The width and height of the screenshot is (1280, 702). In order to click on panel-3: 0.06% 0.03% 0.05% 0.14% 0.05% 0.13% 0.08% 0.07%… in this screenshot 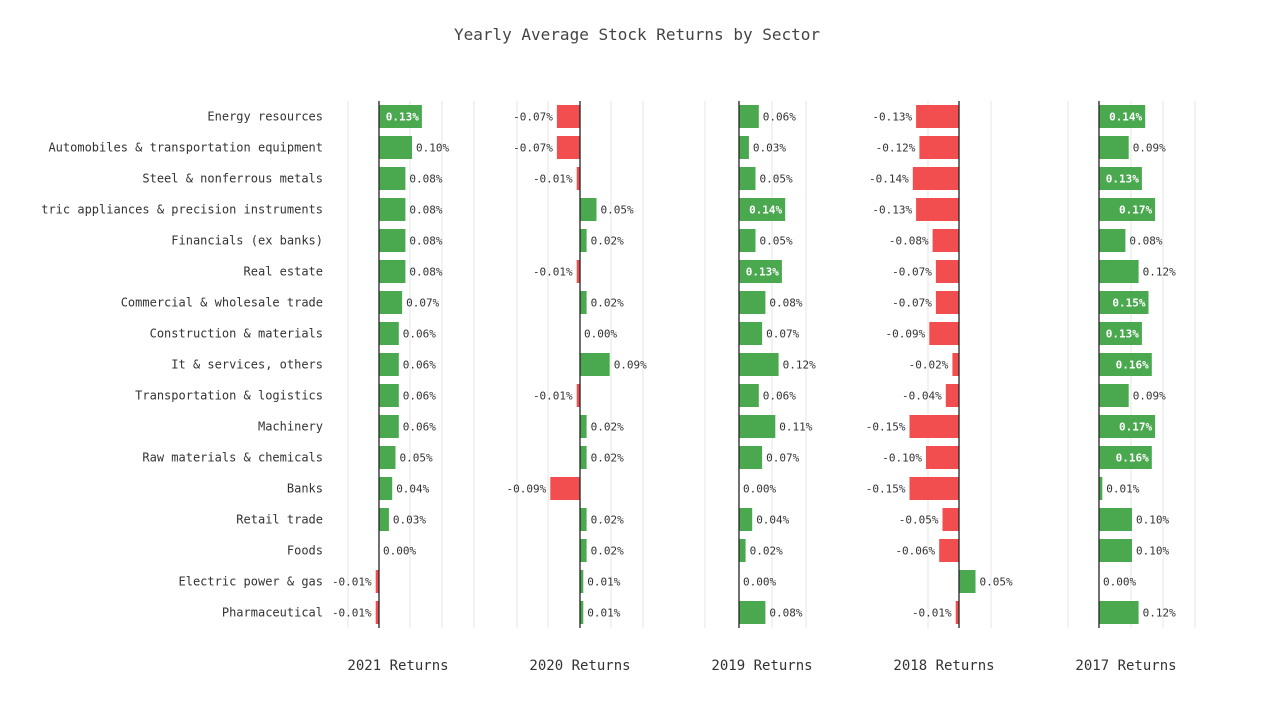, I will do `click(760, 387)`.